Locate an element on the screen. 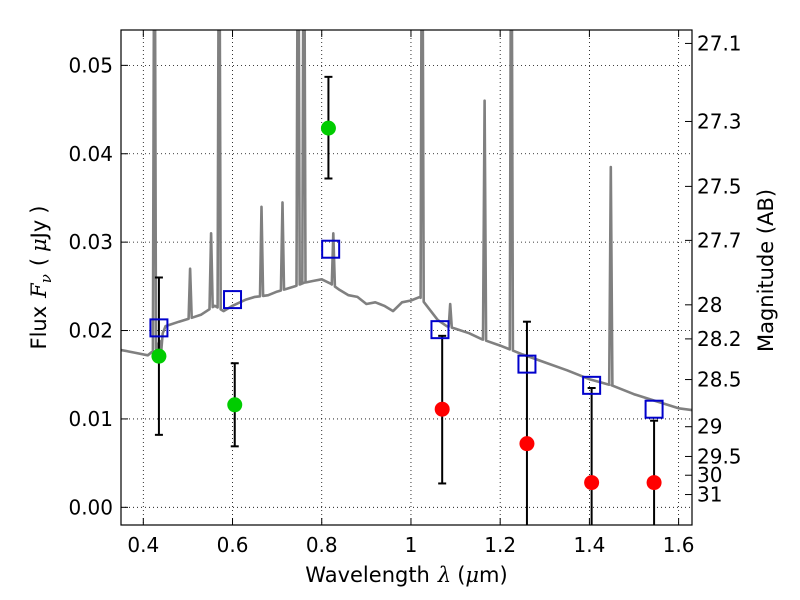 This screenshot has width=800, height=600. x-tick-label: 1.4 is located at coordinates (589, 545).